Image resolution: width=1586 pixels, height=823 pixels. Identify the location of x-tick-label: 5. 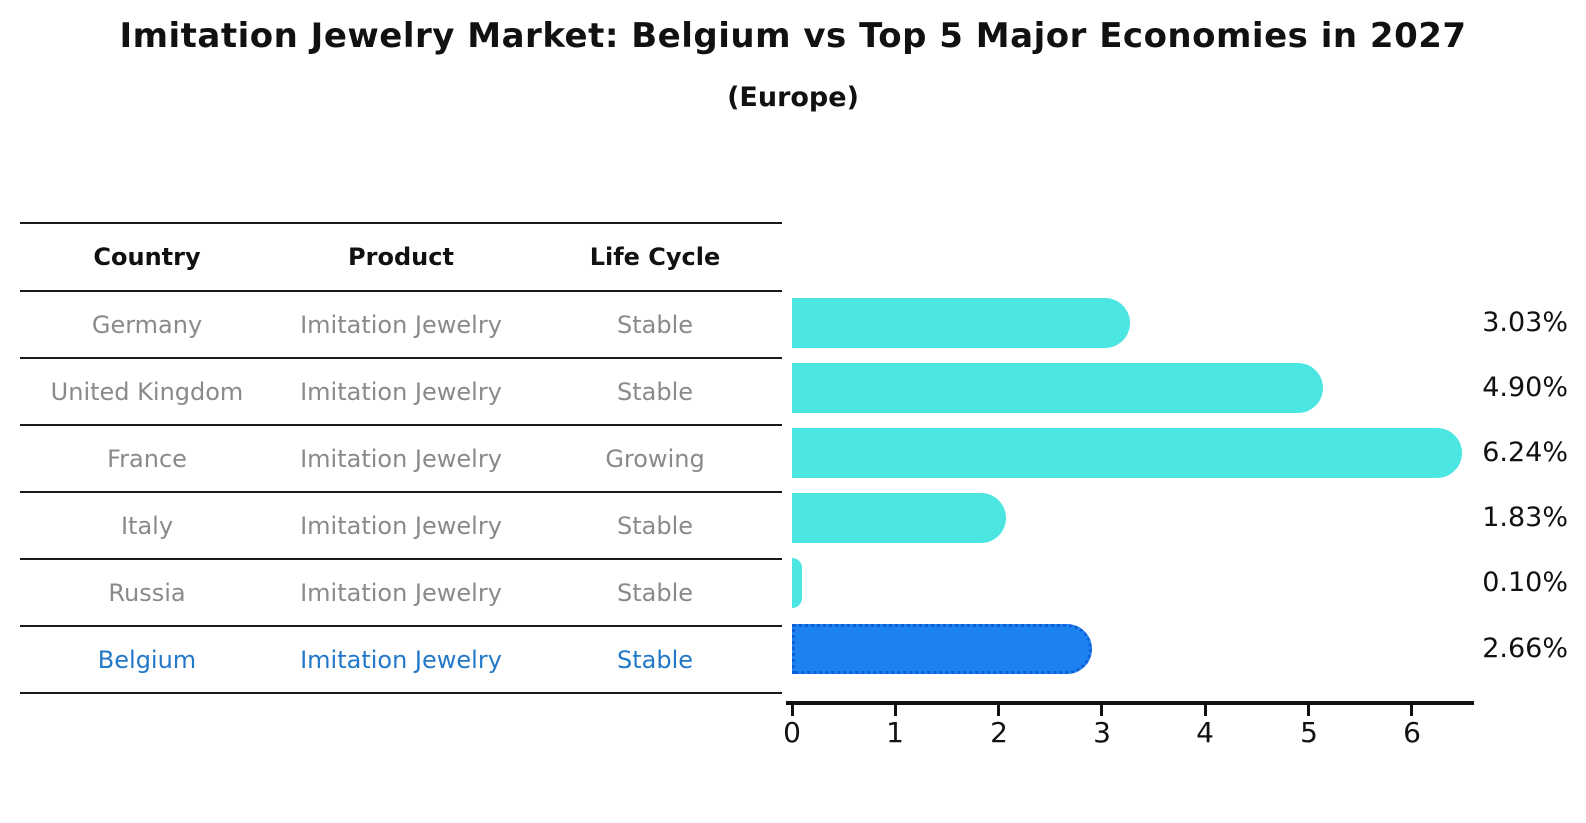
(1309, 732).